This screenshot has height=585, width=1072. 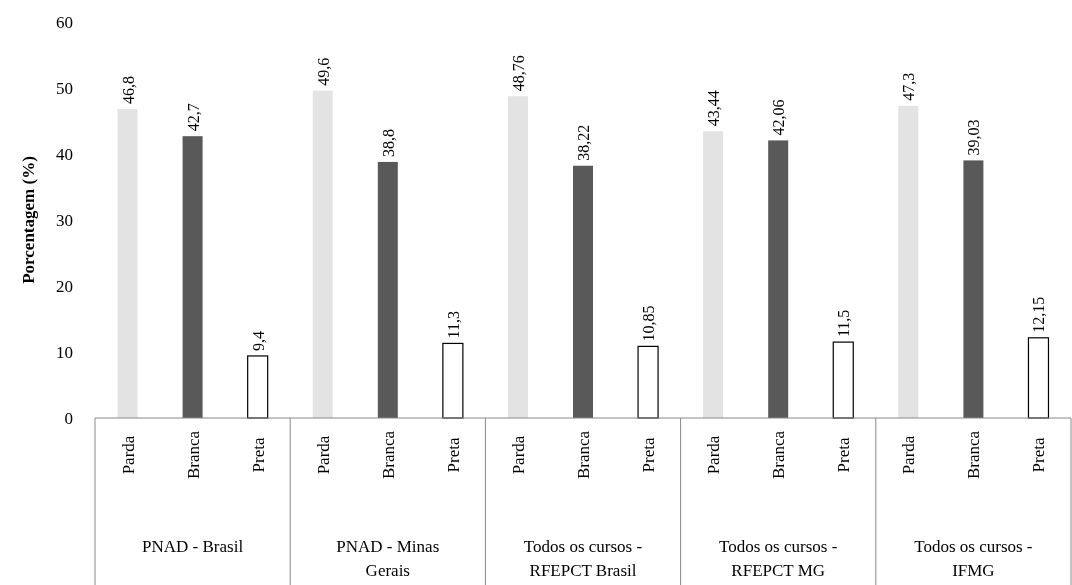 I want to click on x-tick-label: PNAD - Minas Gerais, so click(x=388, y=558).